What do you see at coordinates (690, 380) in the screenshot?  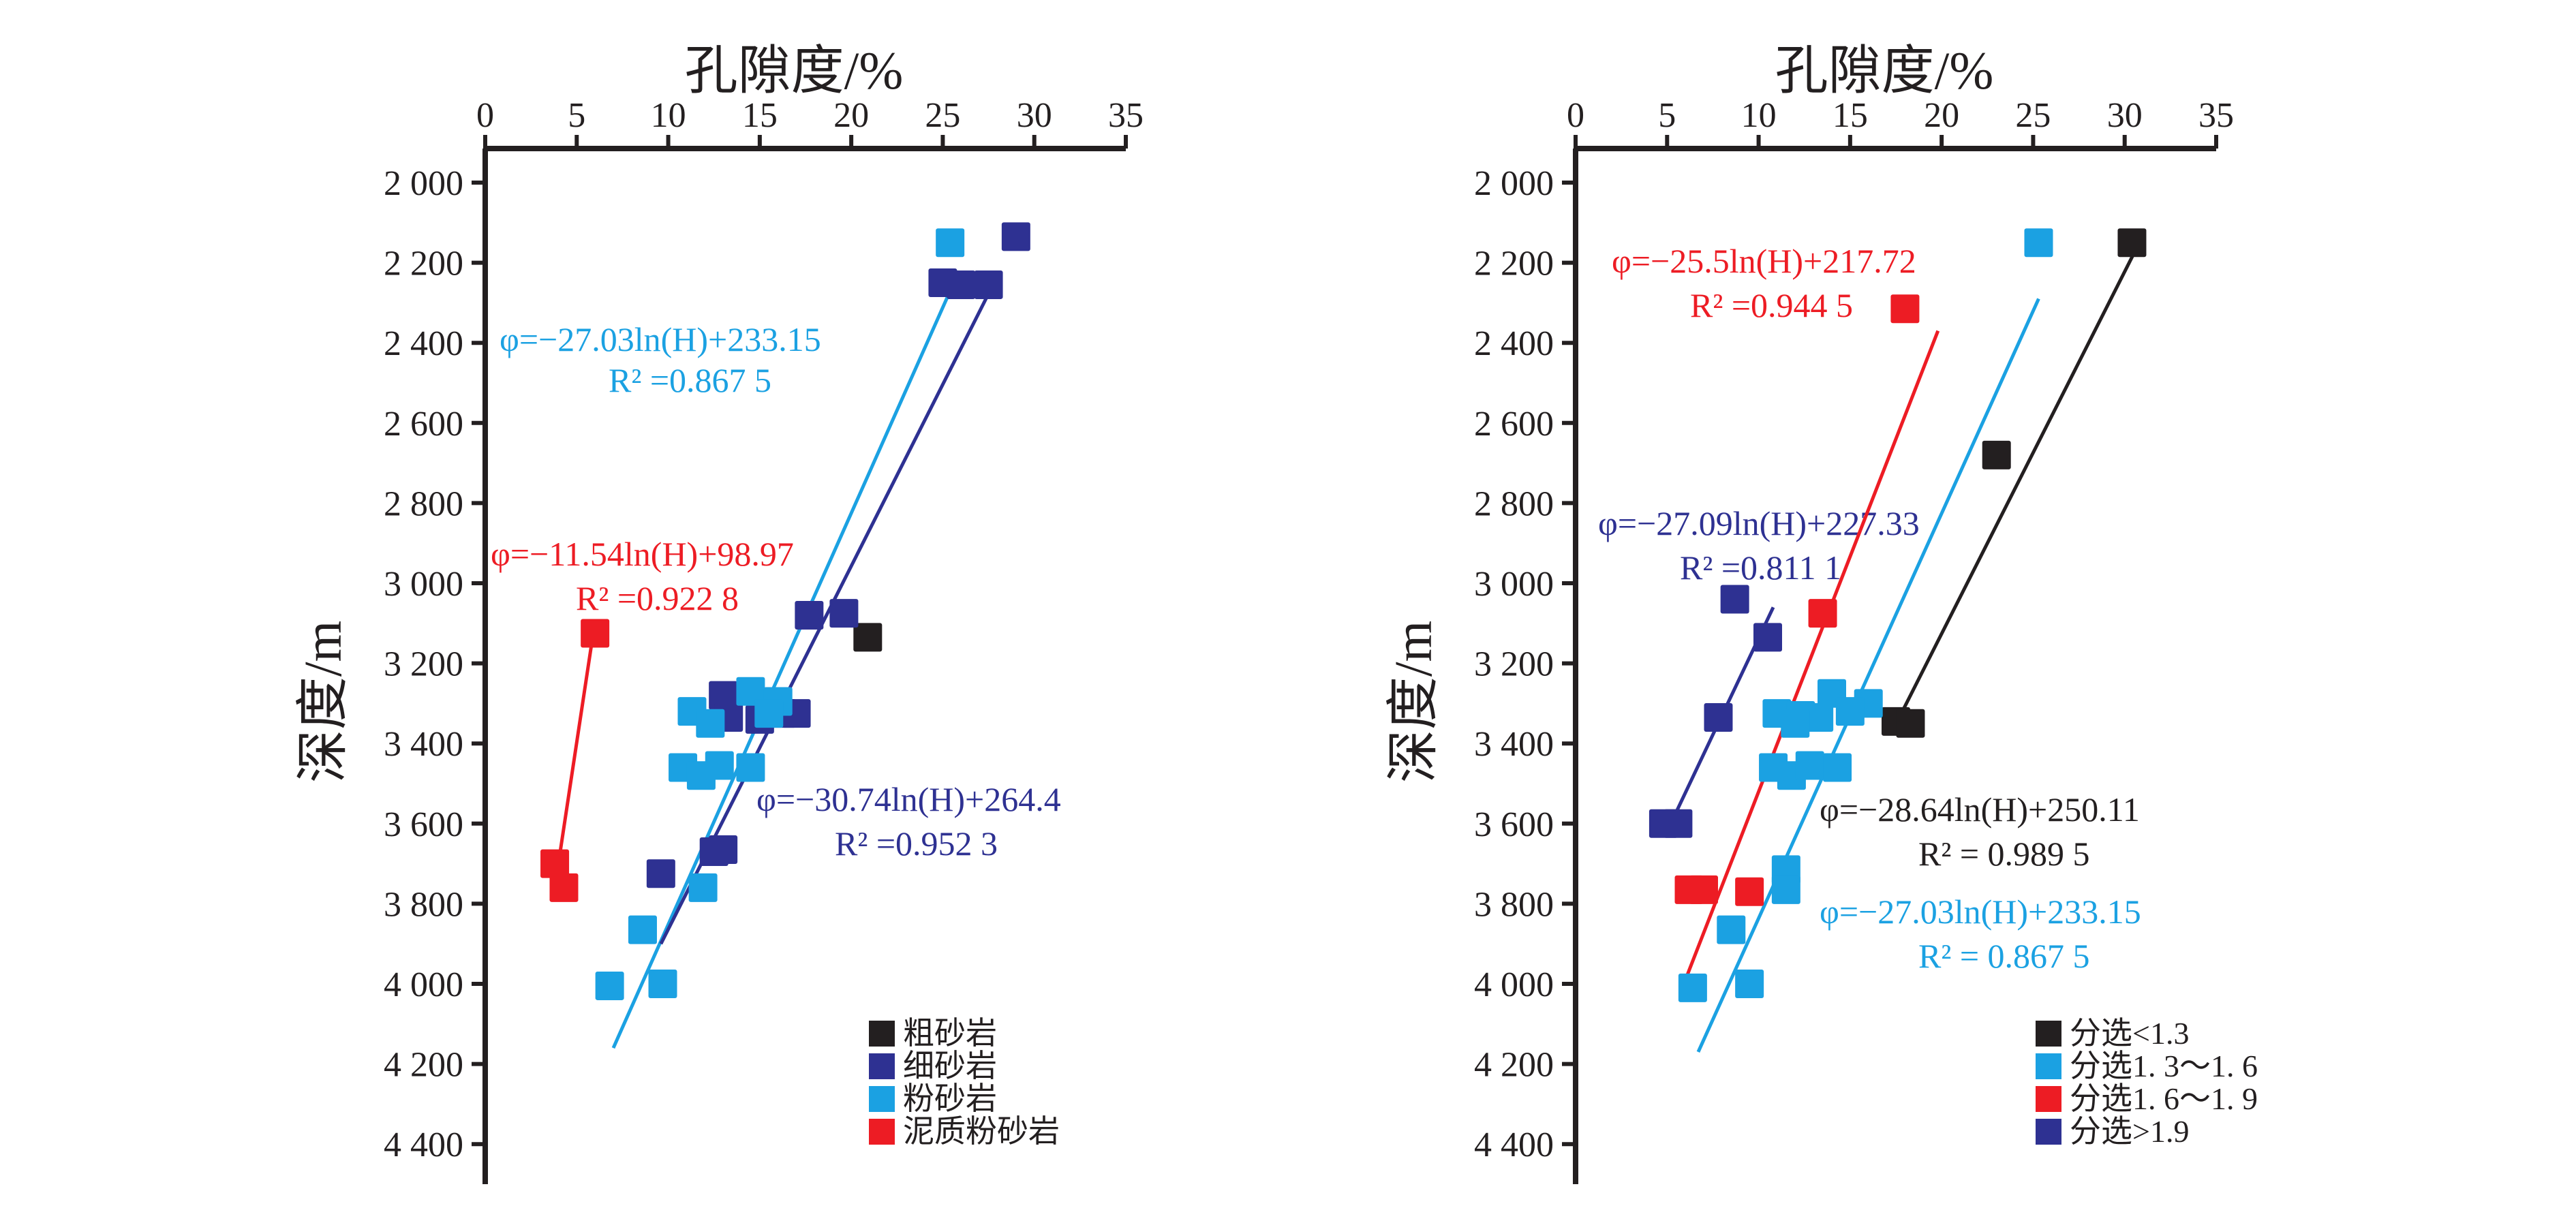 I see `annotation-siltstone-r2: R² =0.867 5` at bounding box center [690, 380].